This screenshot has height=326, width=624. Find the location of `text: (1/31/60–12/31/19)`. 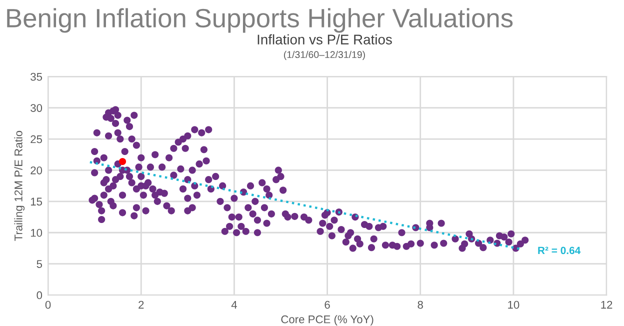

text: (1/31/60–12/31/19) is located at coordinates (324, 55).